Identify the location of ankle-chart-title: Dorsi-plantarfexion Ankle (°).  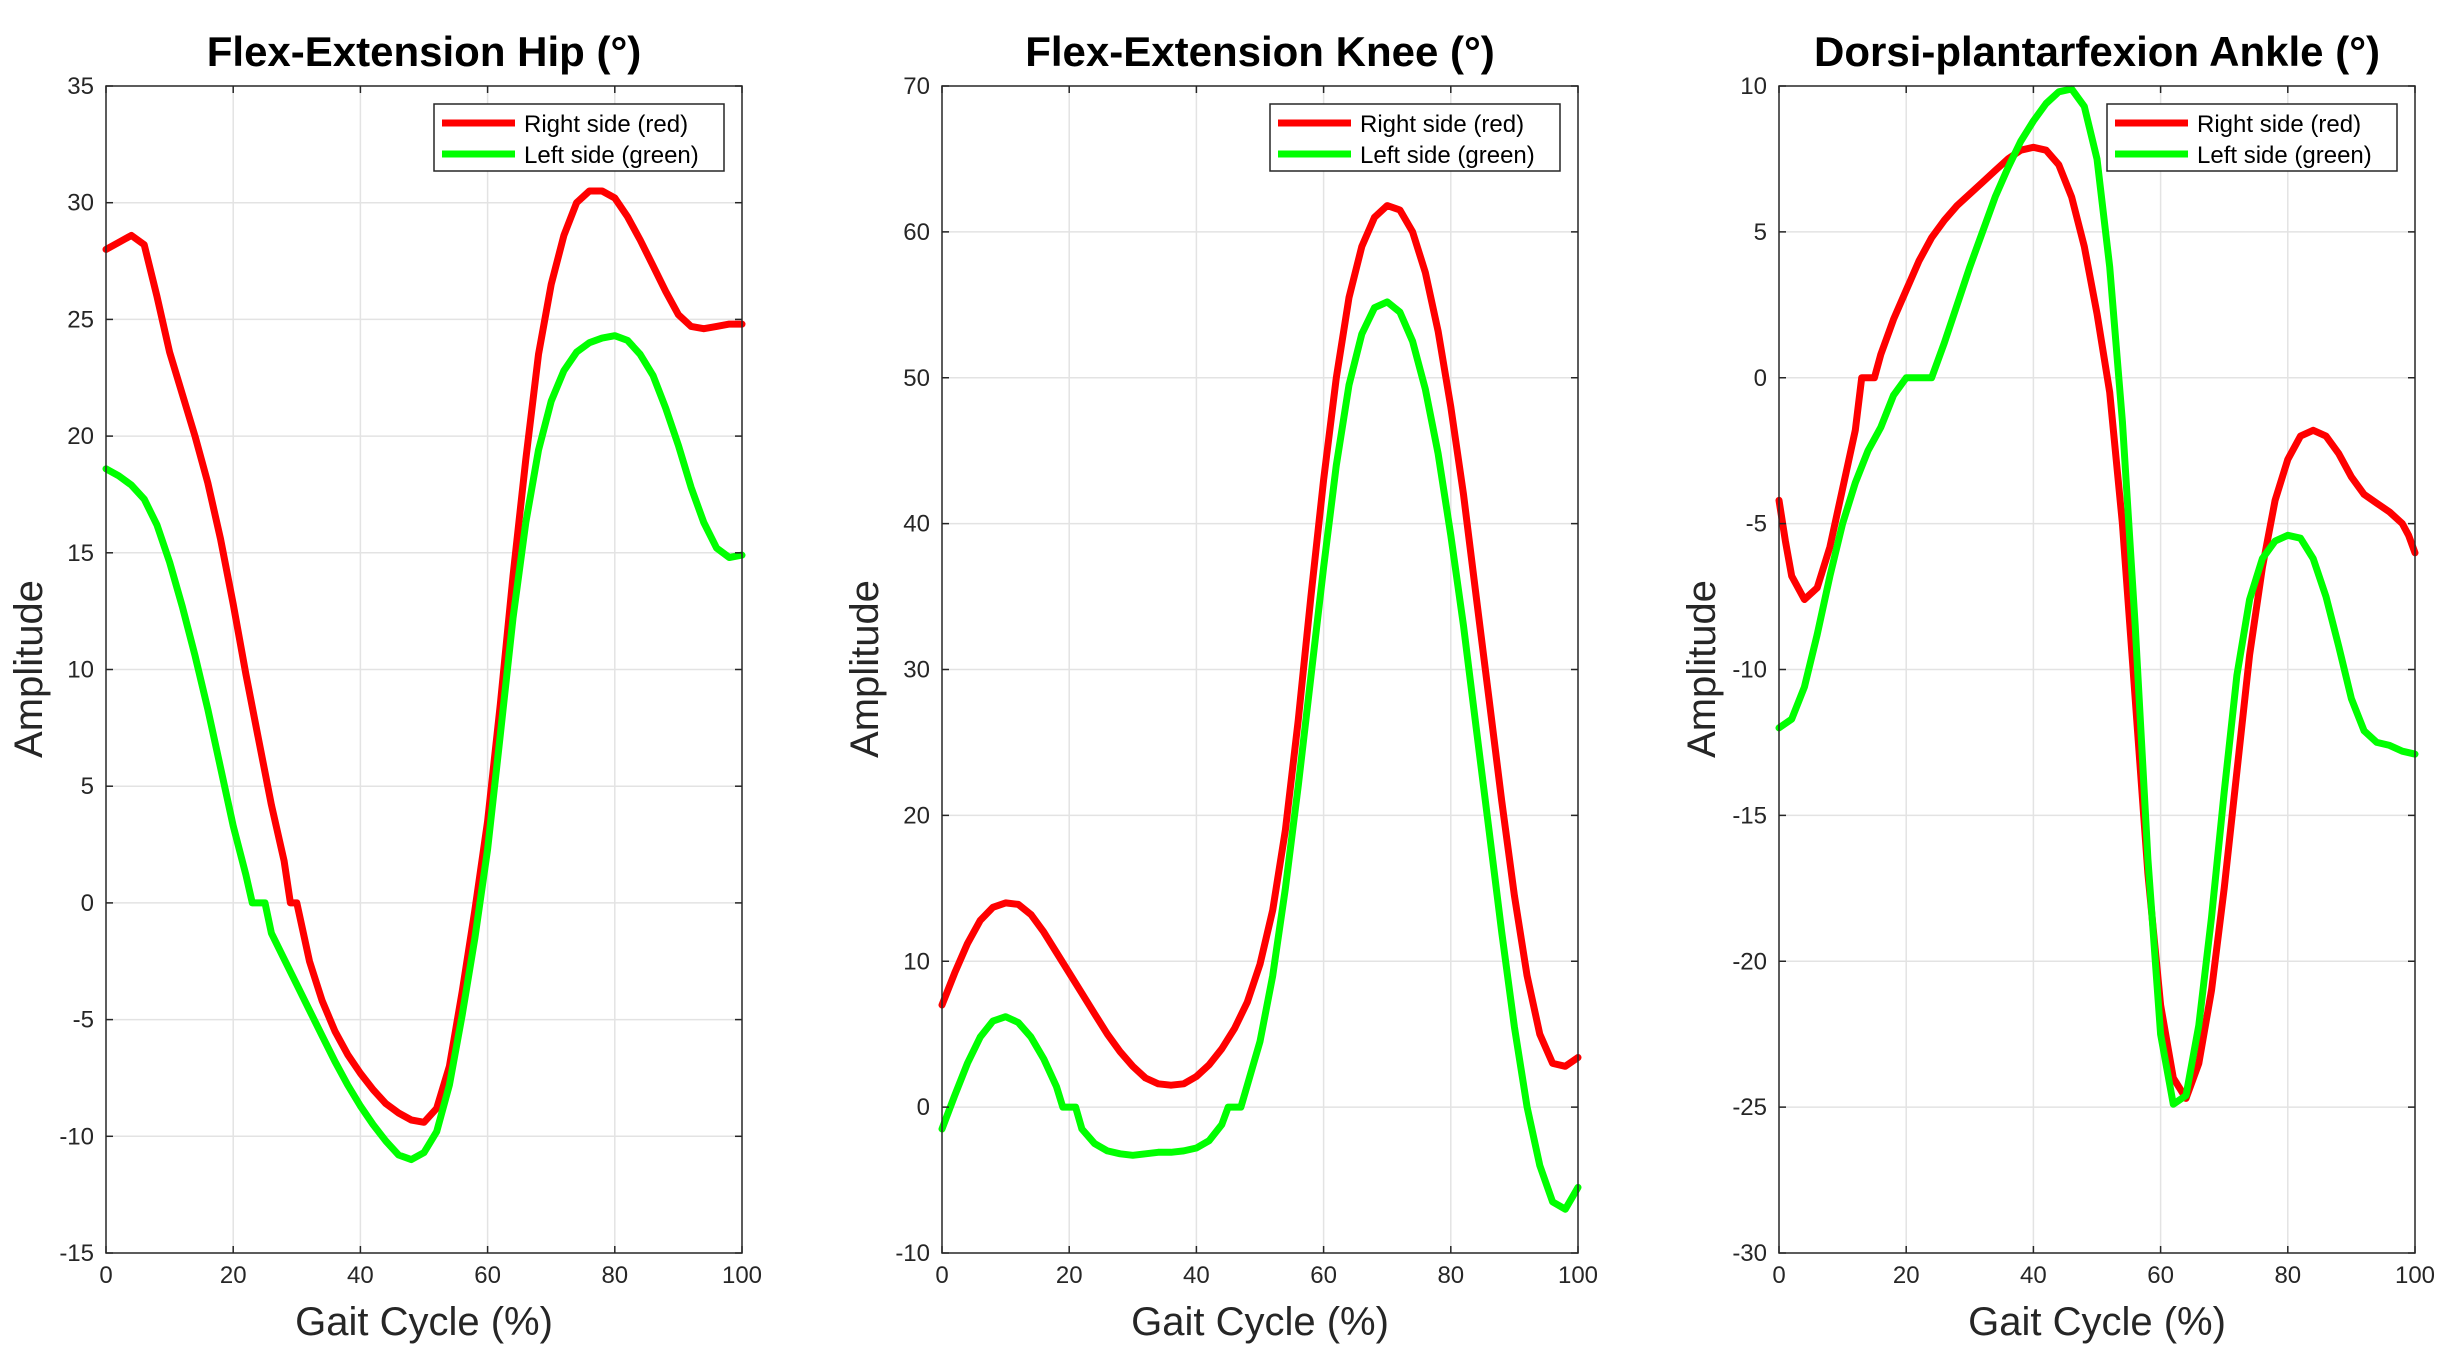
(2097, 51).